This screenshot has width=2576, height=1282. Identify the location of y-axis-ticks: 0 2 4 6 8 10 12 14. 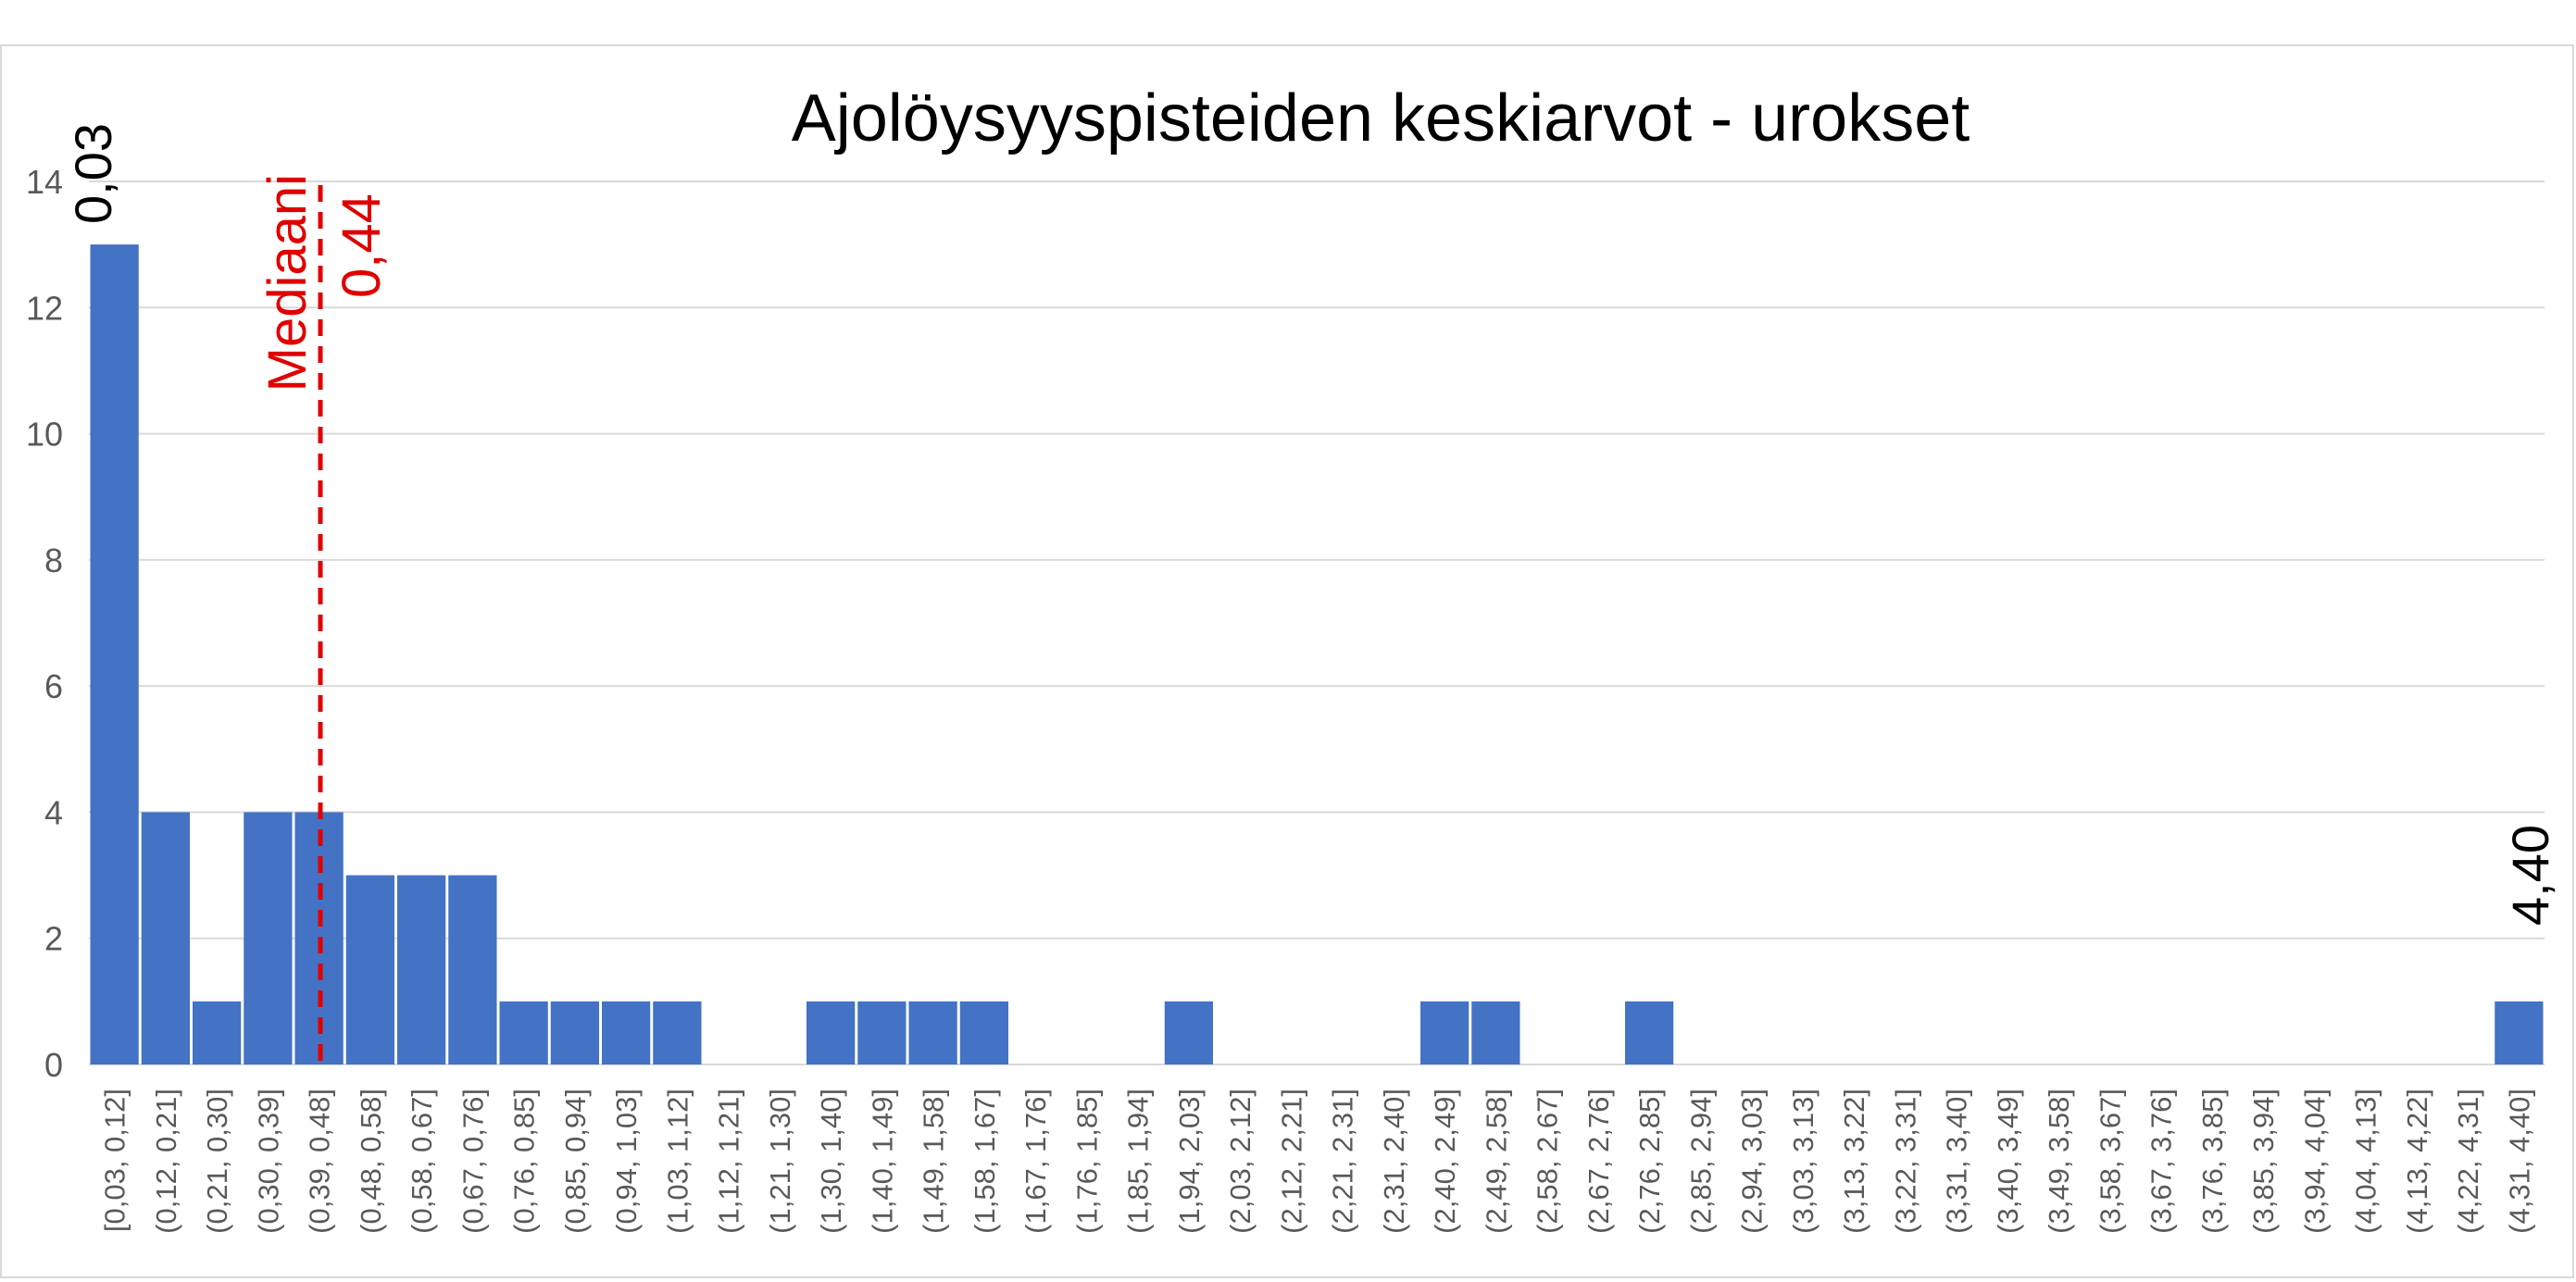
(45, 623).